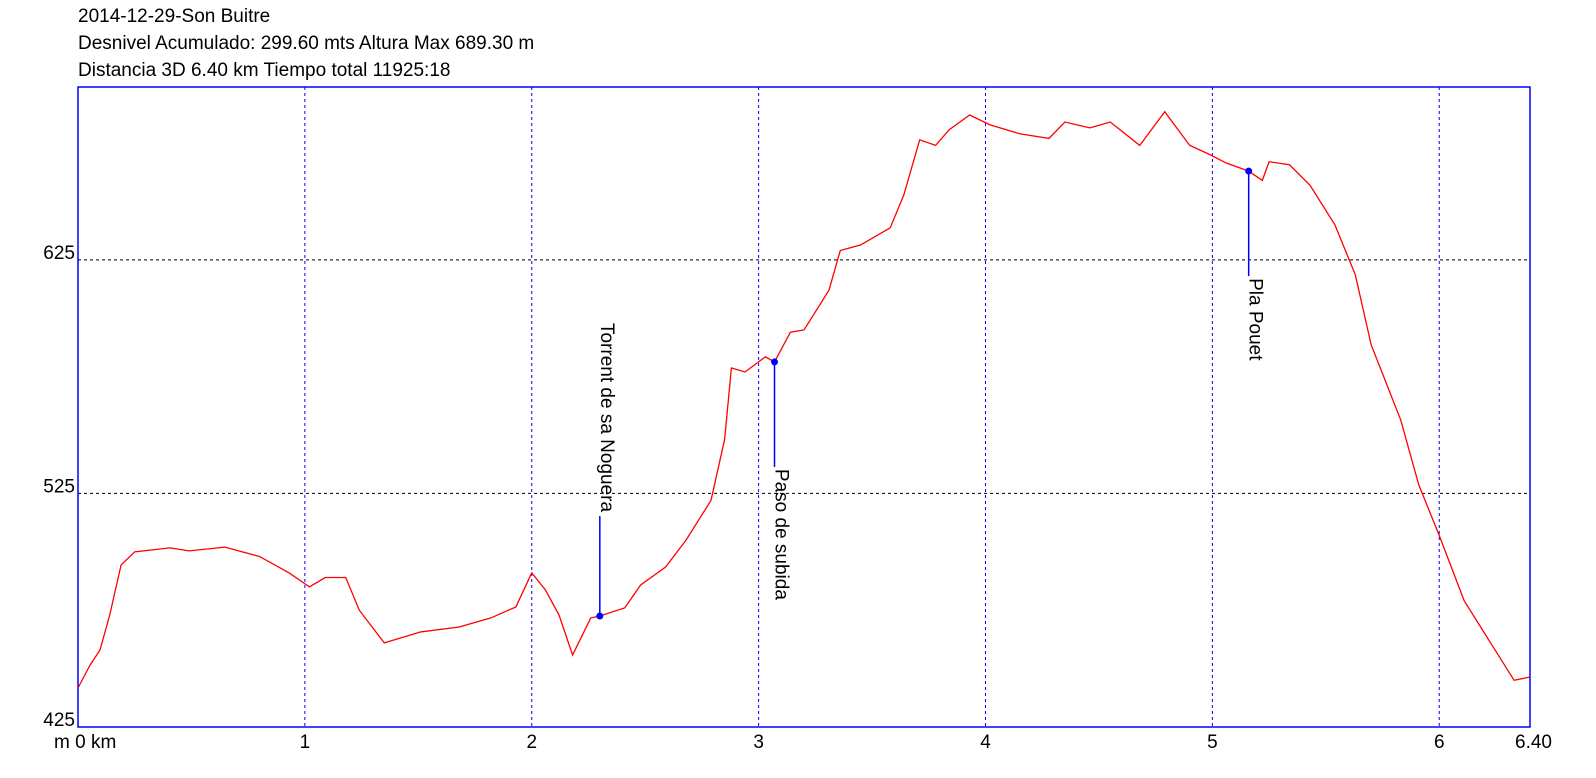 This screenshot has height=778, width=1596. What do you see at coordinates (59, 253) in the screenshot?
I see `y-tick-label: 625` at bounding box center [59, 253].